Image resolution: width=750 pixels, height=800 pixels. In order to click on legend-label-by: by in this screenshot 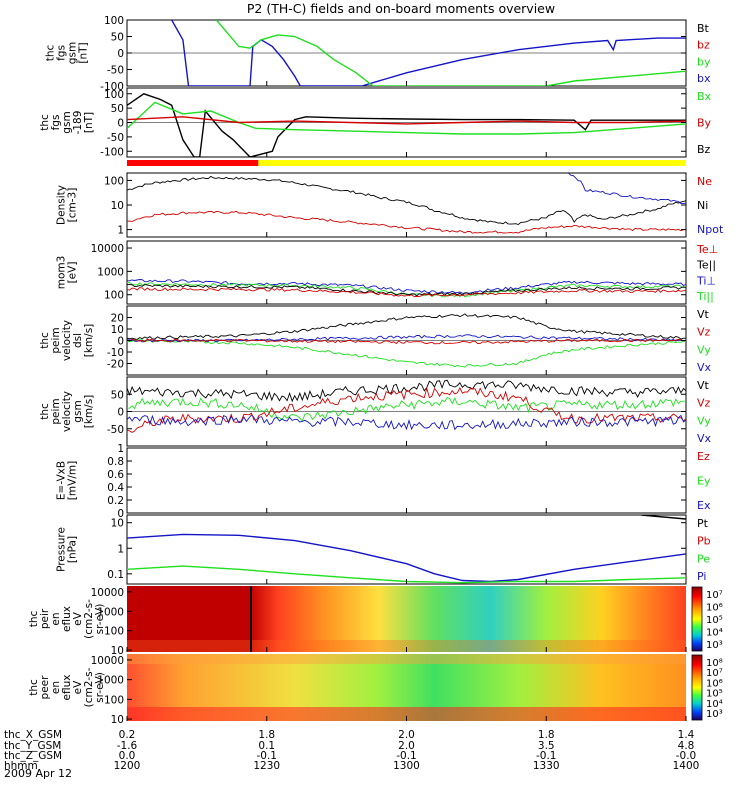, I will do `click(704, 61)`.